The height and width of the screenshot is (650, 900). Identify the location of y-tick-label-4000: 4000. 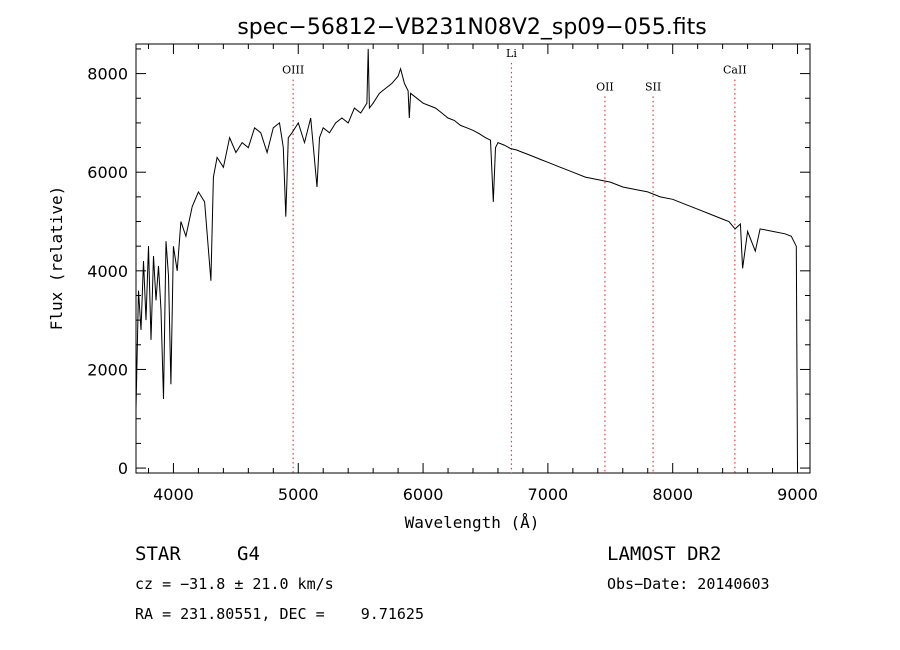
(107, 271).